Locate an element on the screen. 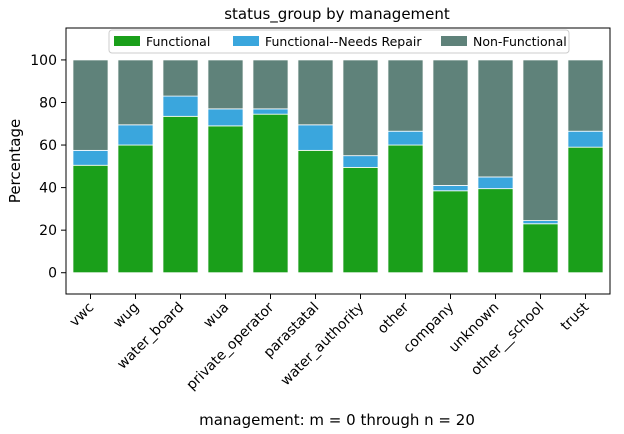  y-tick-label: 100 is located at coordinates (43, 61).